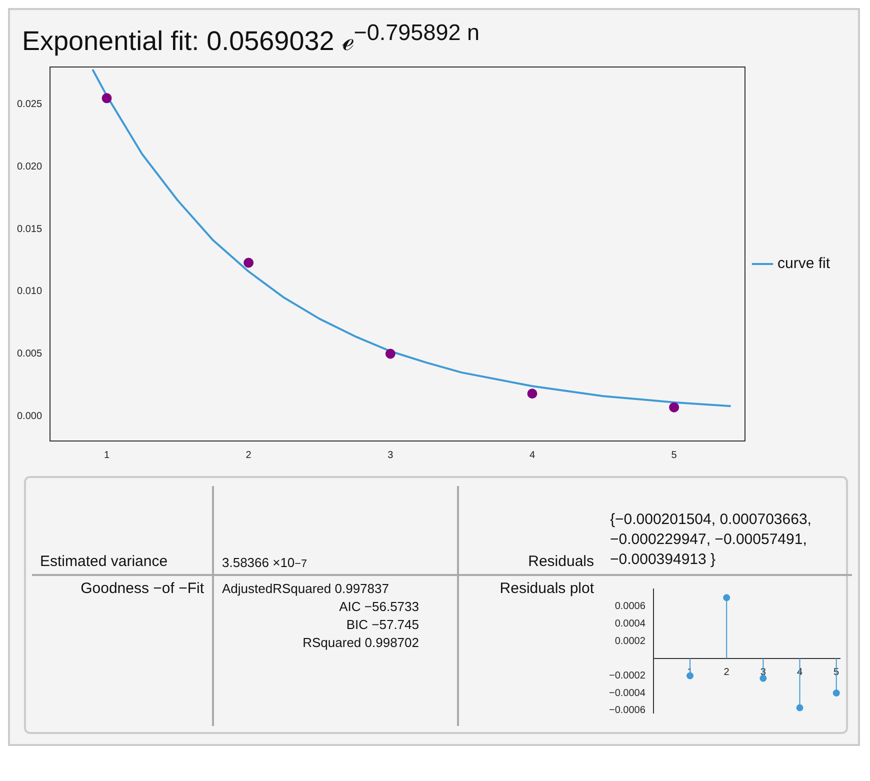 The width and height of the screenshot is (870, 781). I want to click on text: Estimated variance, so click(122, 562).